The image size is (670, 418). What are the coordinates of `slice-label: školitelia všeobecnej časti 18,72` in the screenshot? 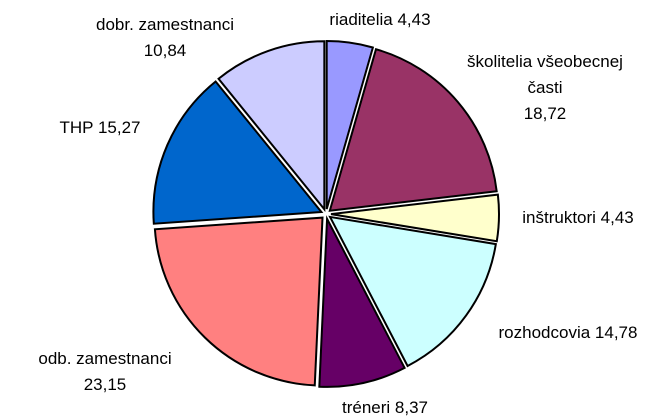 It's located at (545, 88).